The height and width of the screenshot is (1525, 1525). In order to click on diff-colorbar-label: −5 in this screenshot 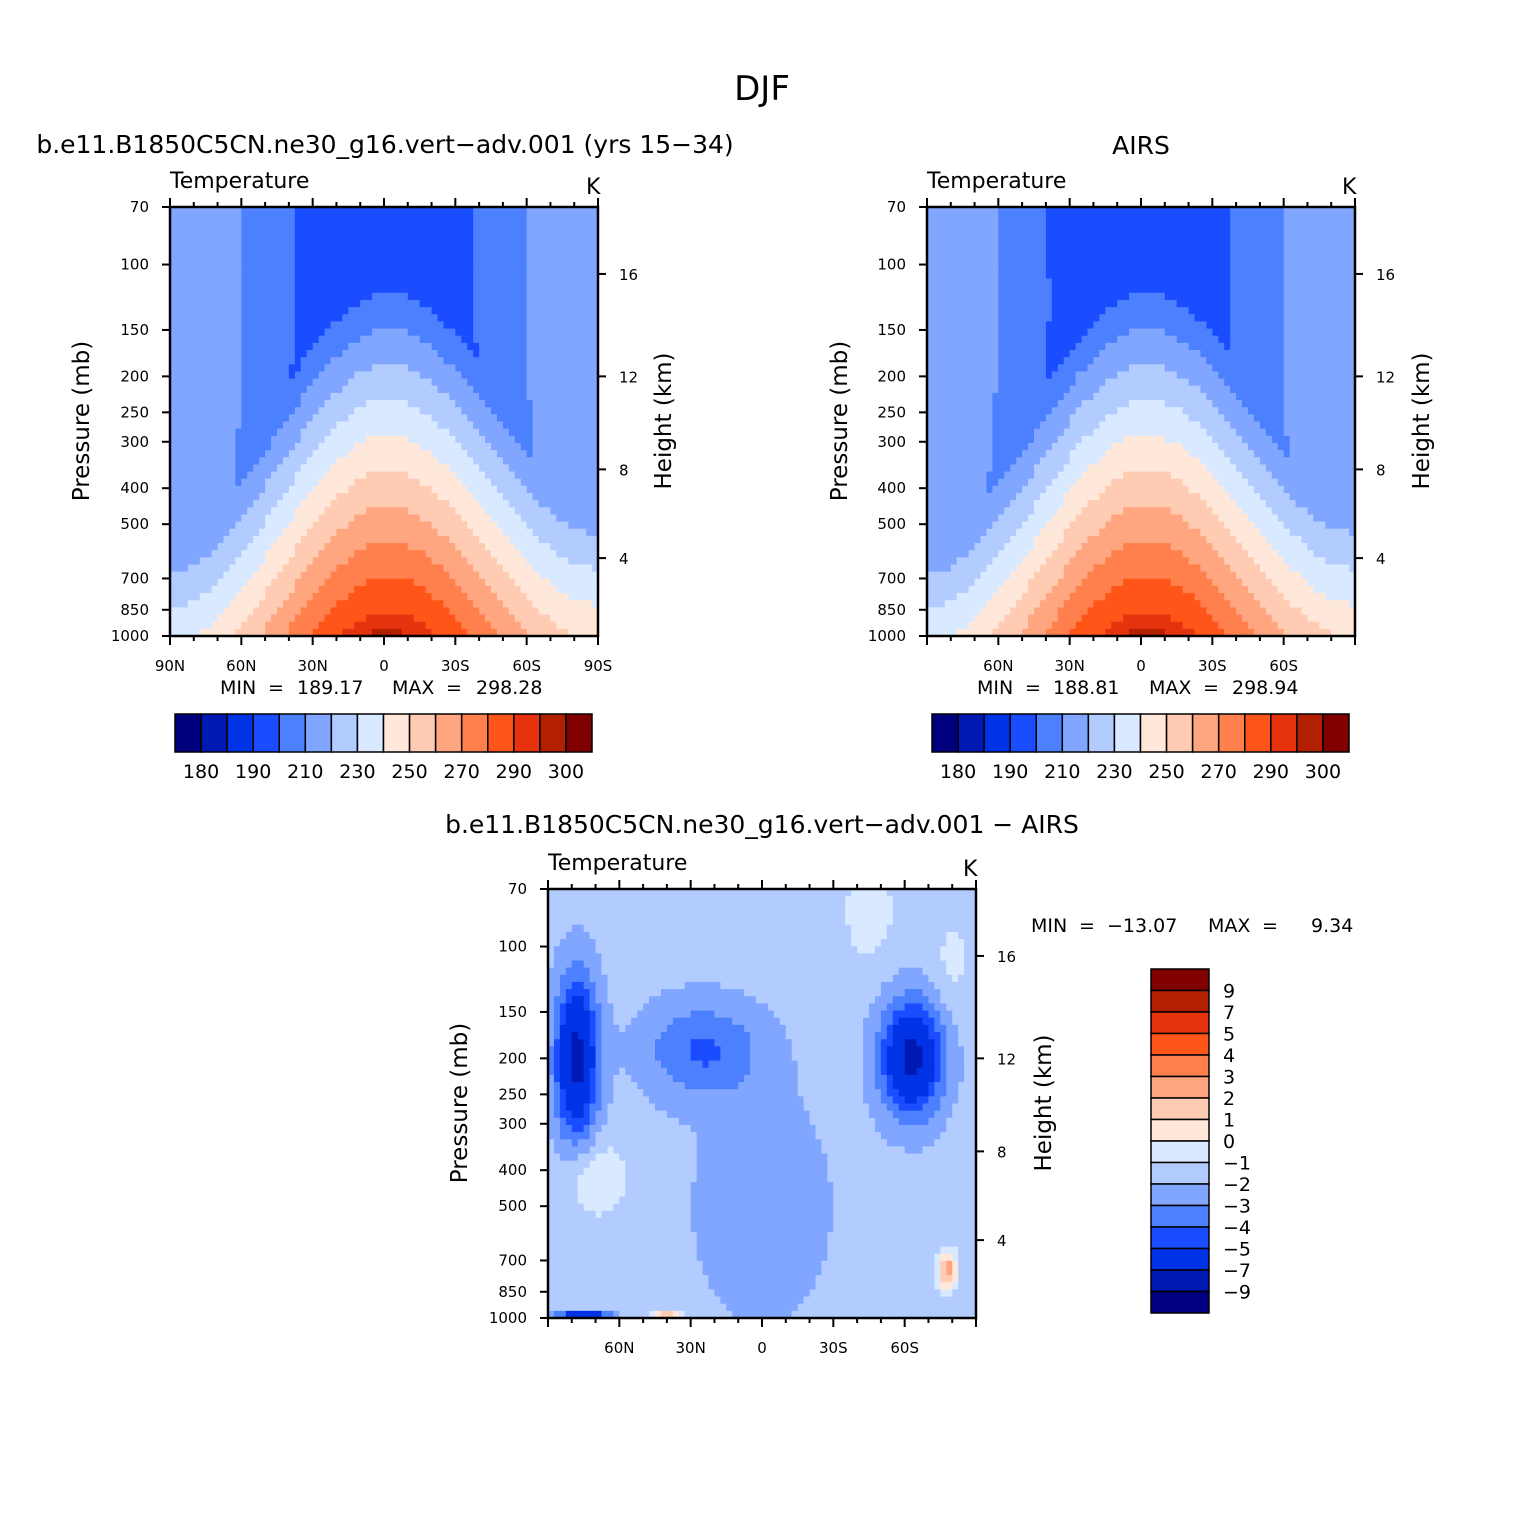, I will do `click(1237, 1250)`.